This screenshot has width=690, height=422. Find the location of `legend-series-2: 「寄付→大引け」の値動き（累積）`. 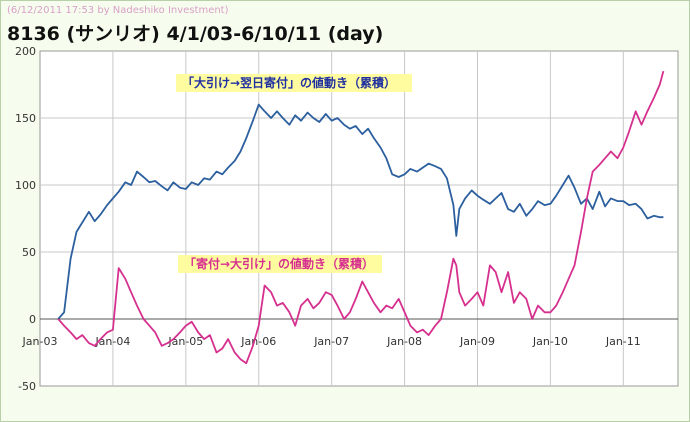

legend-series-2: 「寄付→大引け」の値動き（累積） is located at coordinates (280, 264).